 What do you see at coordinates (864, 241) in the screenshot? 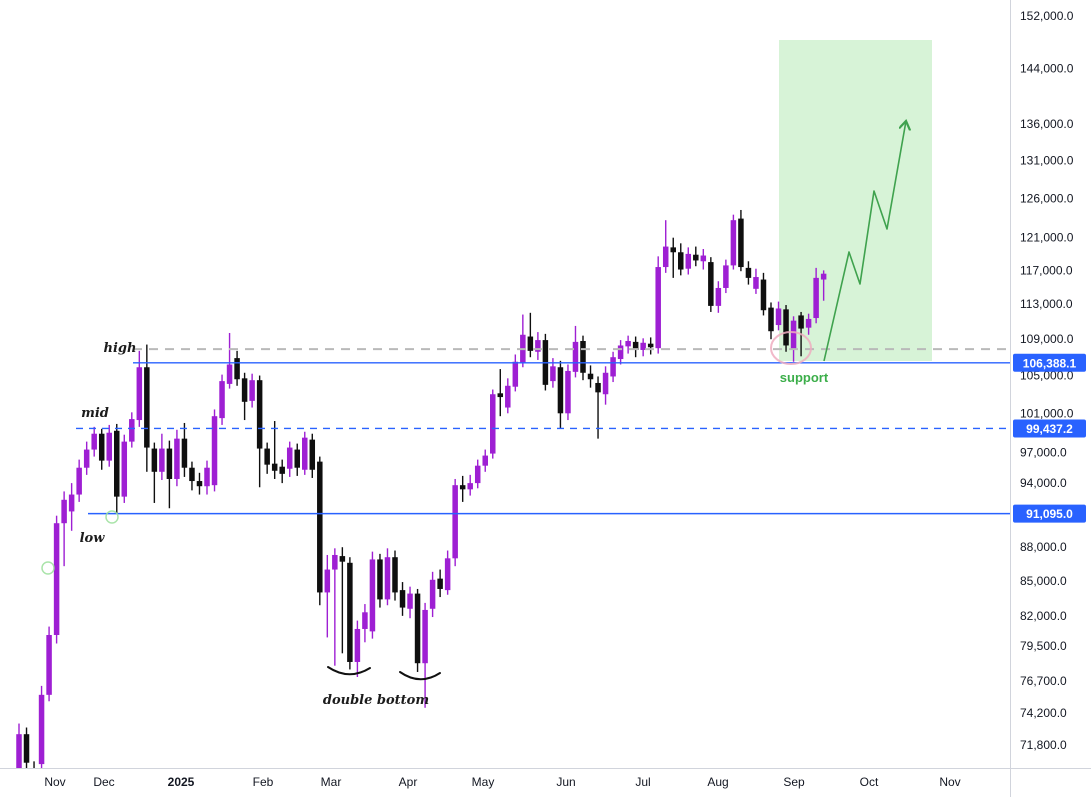
I see `projection-arrow` at bounding box center [864, 241].